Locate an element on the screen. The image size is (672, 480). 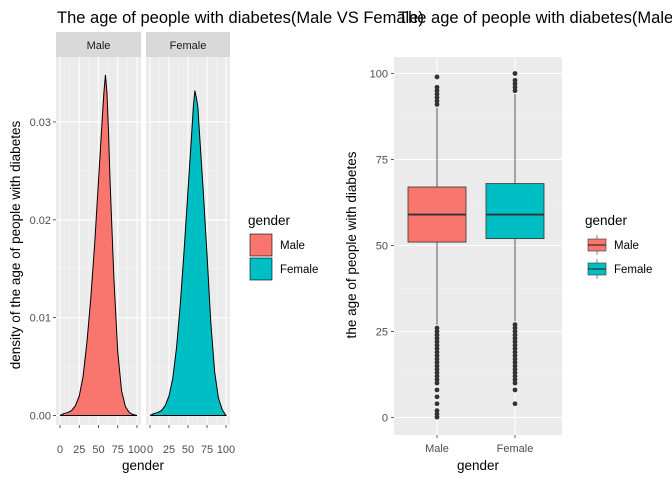
box-female is located at coordinates (515, 239).